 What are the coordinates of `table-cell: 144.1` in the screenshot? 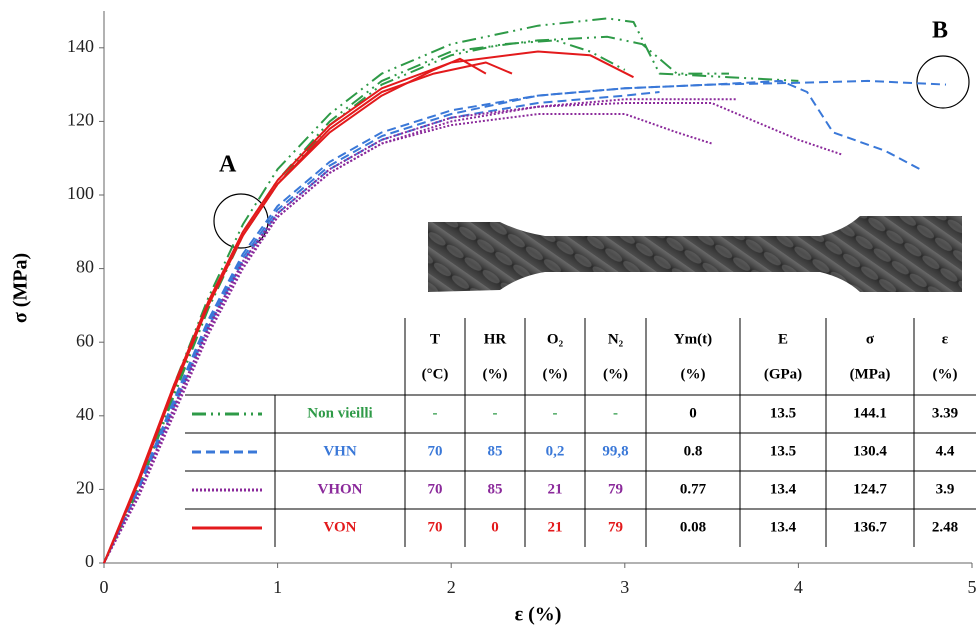 It's located at (870, 413).